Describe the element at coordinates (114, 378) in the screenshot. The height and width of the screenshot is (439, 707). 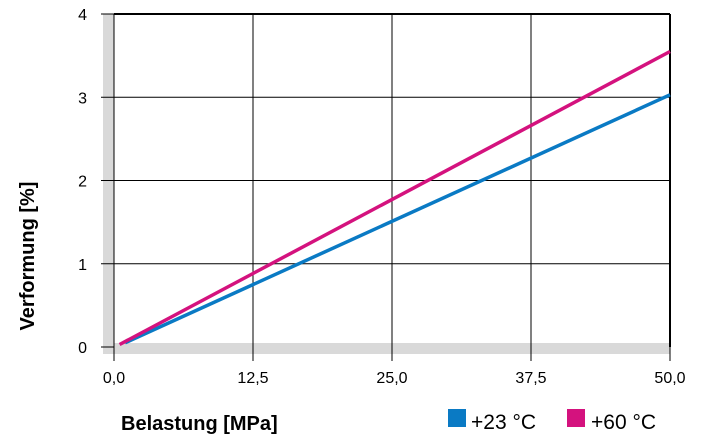
I see `x-tick-label: 0,0` at that location.